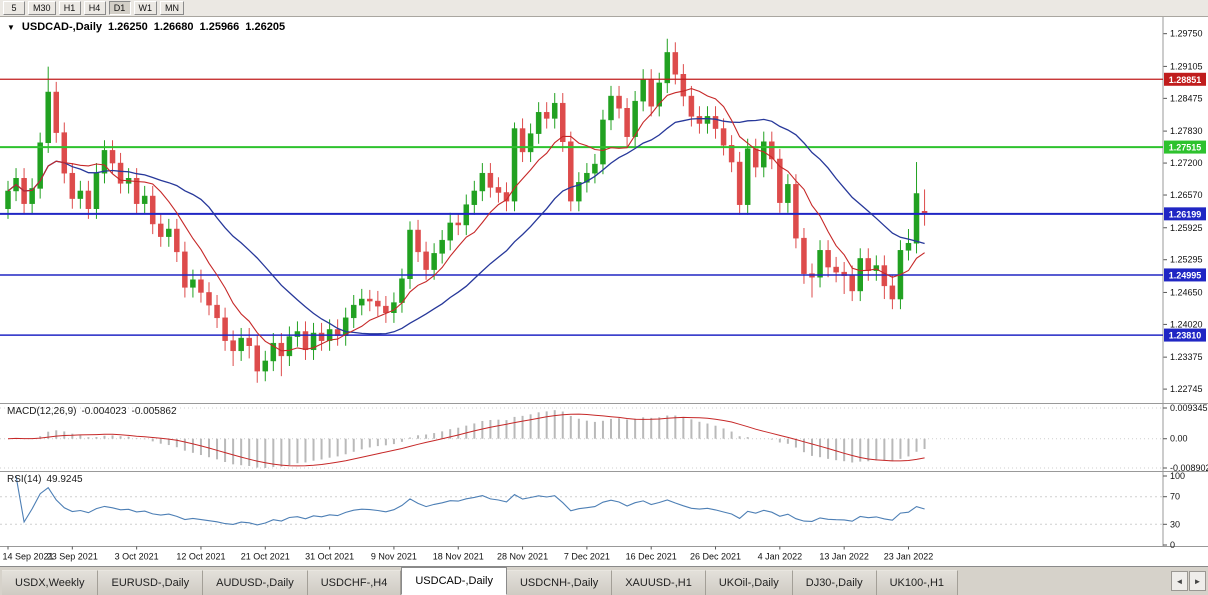 The image size is (1208, 595). Describe the element at coordinates (659, 582) in the screenshot. I see `chart-tab-xauusd-h1: XAUUSD-,H1` at that location.